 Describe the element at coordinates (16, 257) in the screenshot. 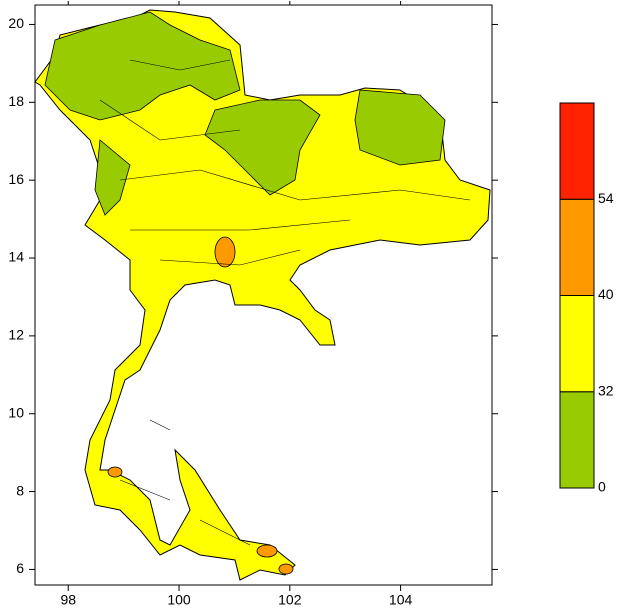

I see `y-tick-label: 14` at that location.